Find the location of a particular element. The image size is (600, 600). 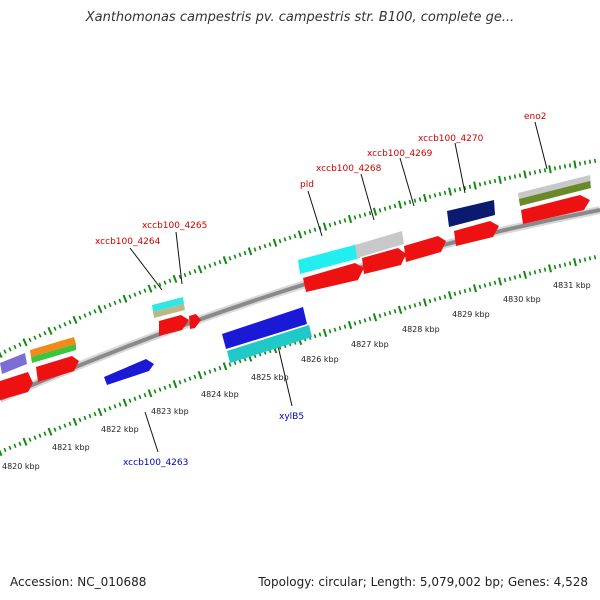

kbp-label: 4827 kbp is located at coordinates (370, 344).